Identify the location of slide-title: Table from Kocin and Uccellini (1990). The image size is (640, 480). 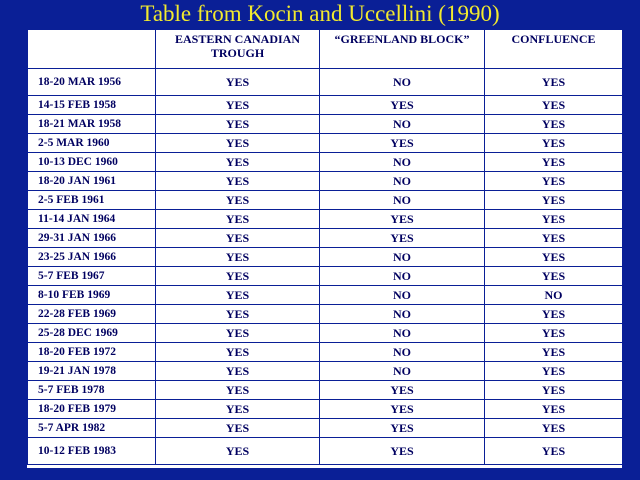
(320, 13).